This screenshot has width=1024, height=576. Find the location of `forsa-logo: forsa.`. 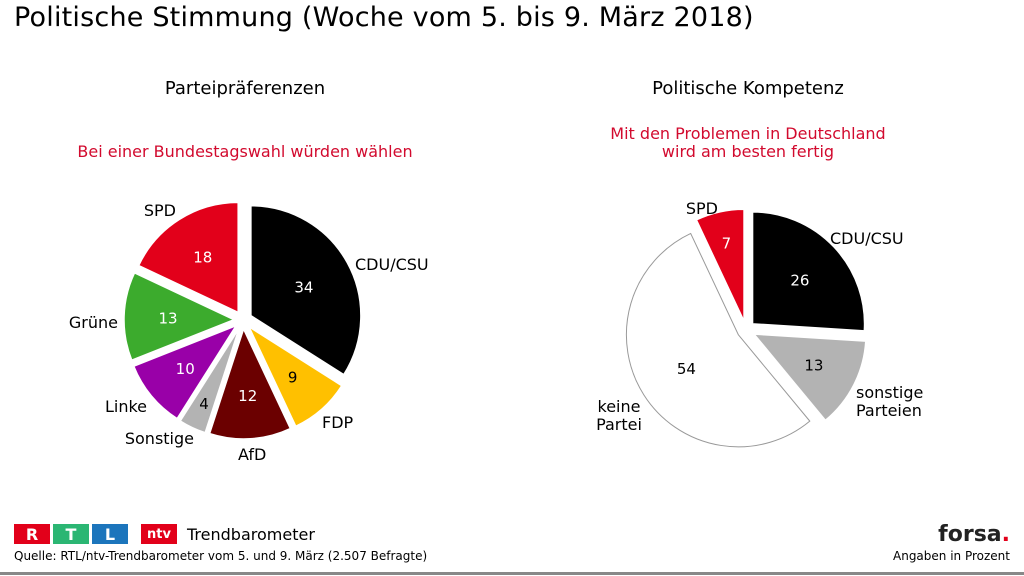

forsa-logo: forsa. is located at coordinates (974, 534).